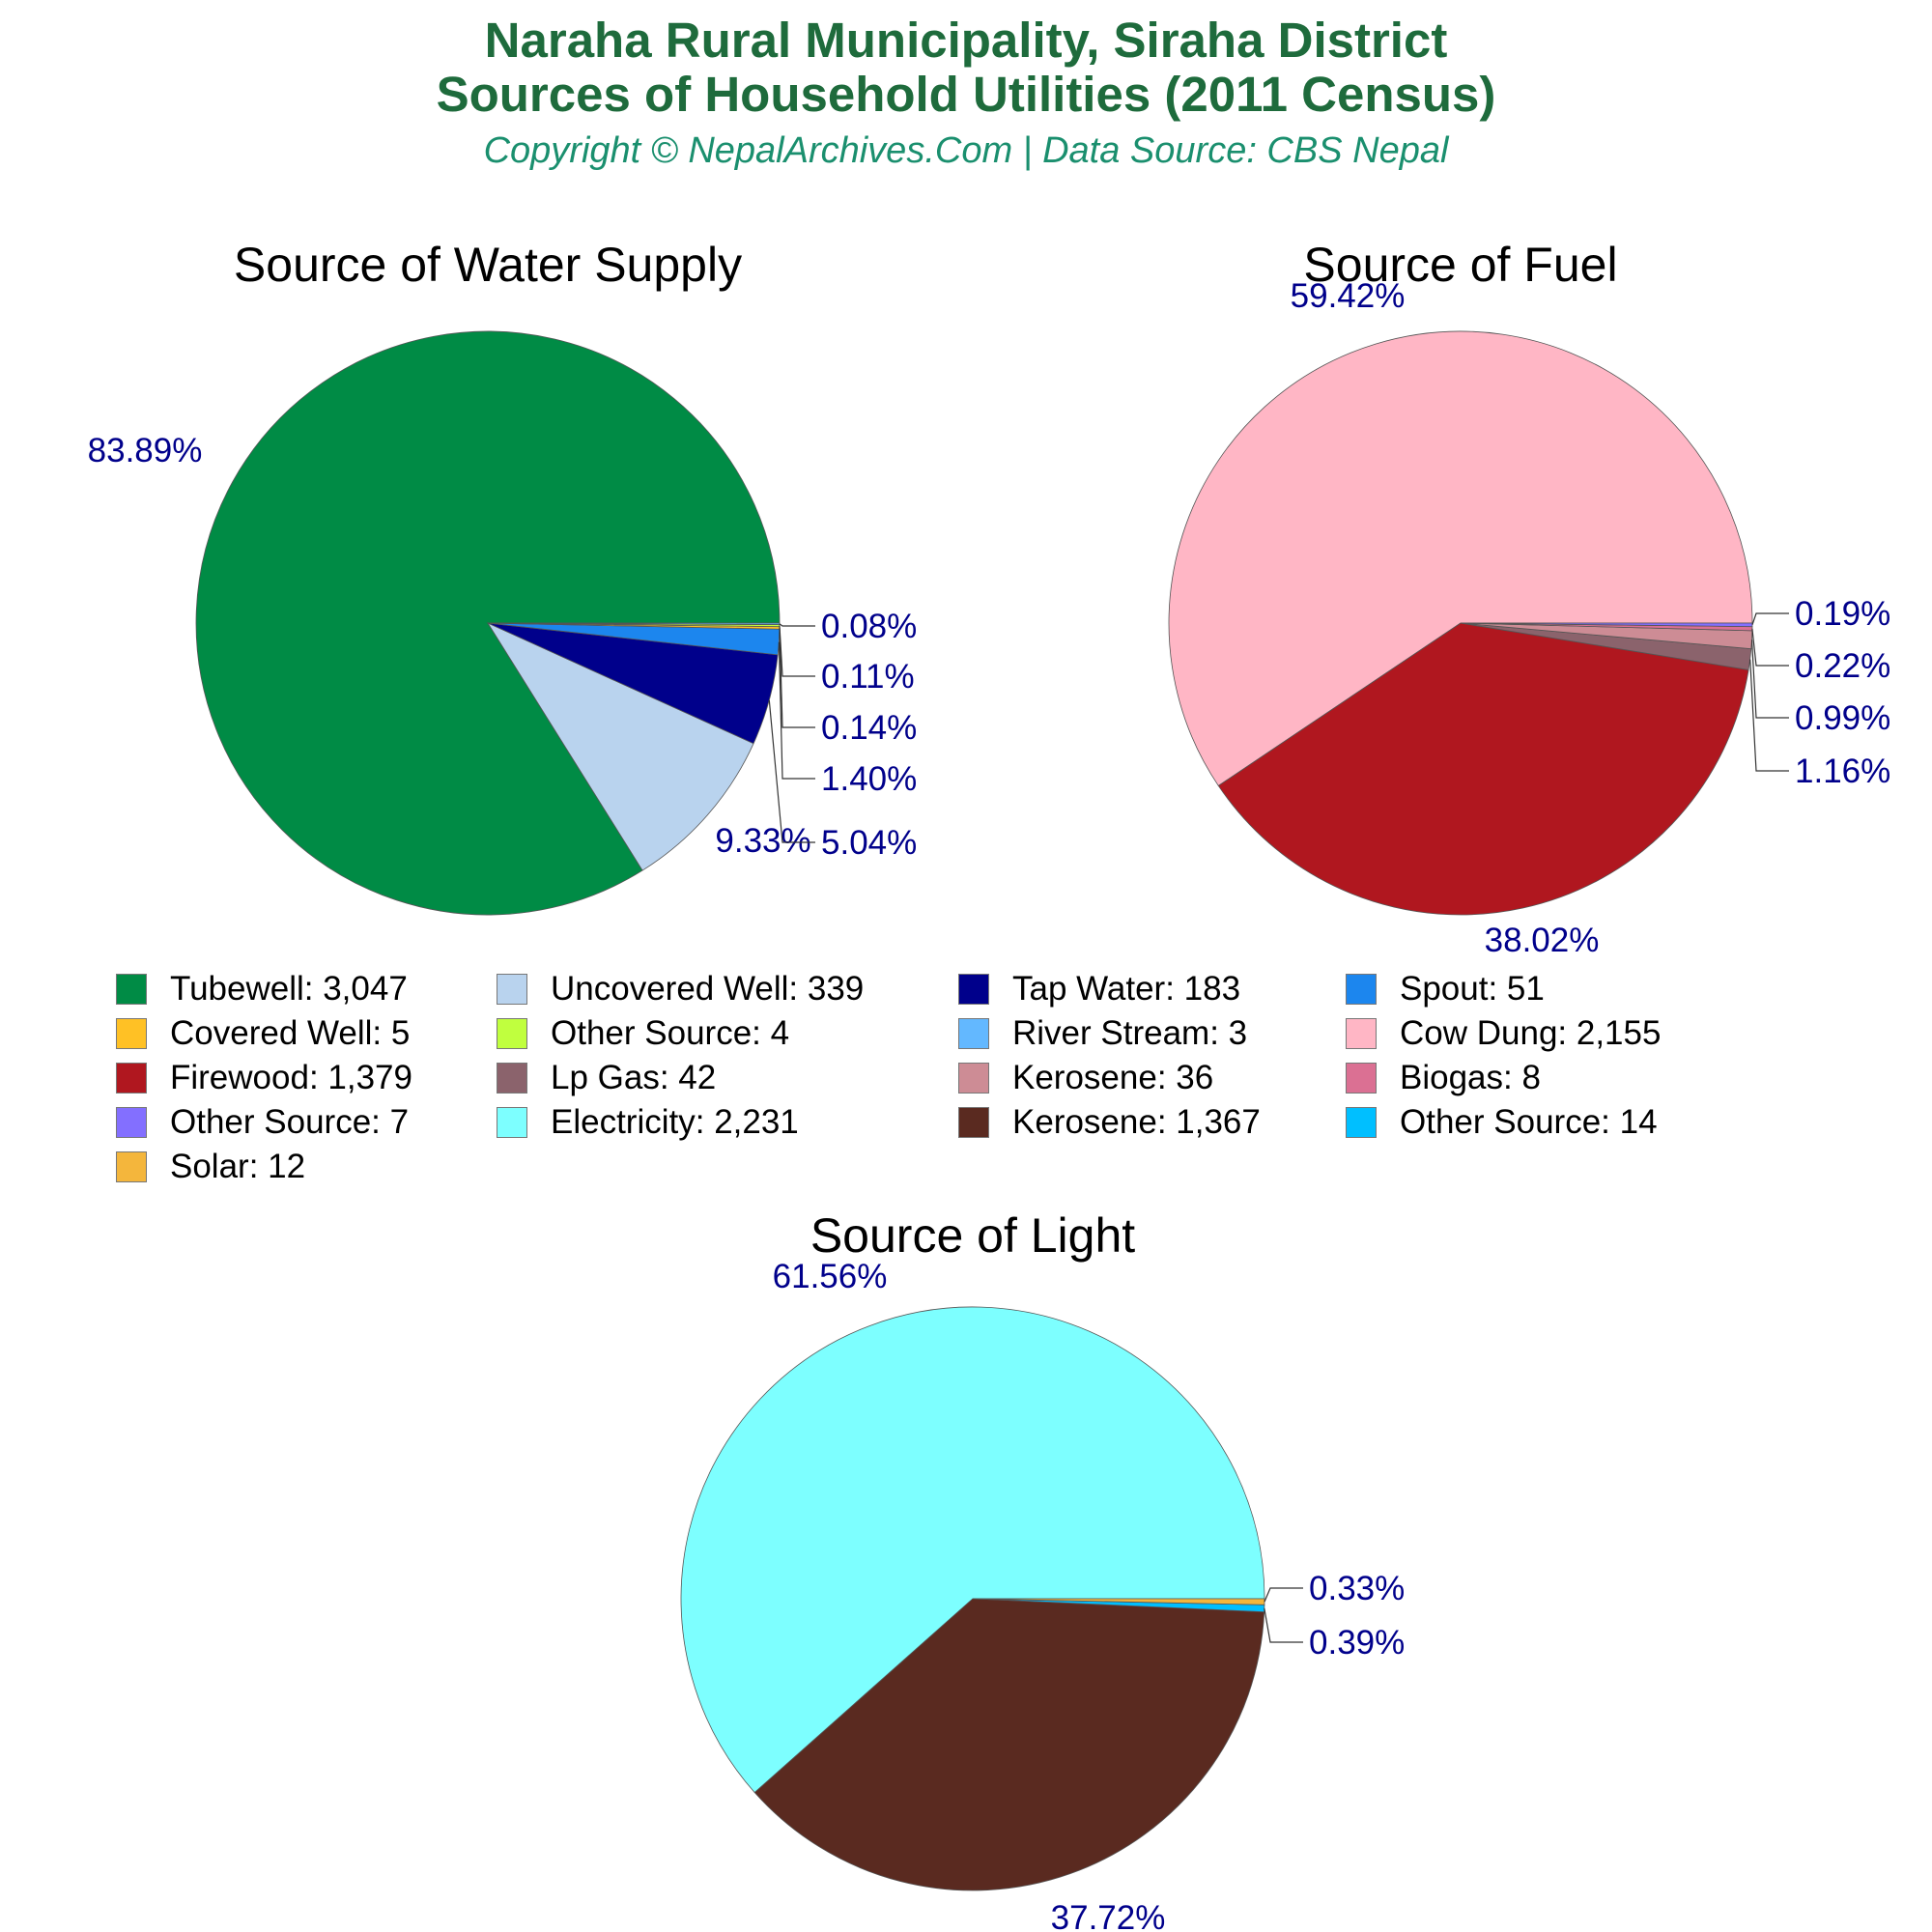 The image size is (1932, 1932). What do you see at coordinates (1357, 1643) in the screenshot?
I see `slice-percent-label: 0.39%` at bounding box center [1357, 1643].